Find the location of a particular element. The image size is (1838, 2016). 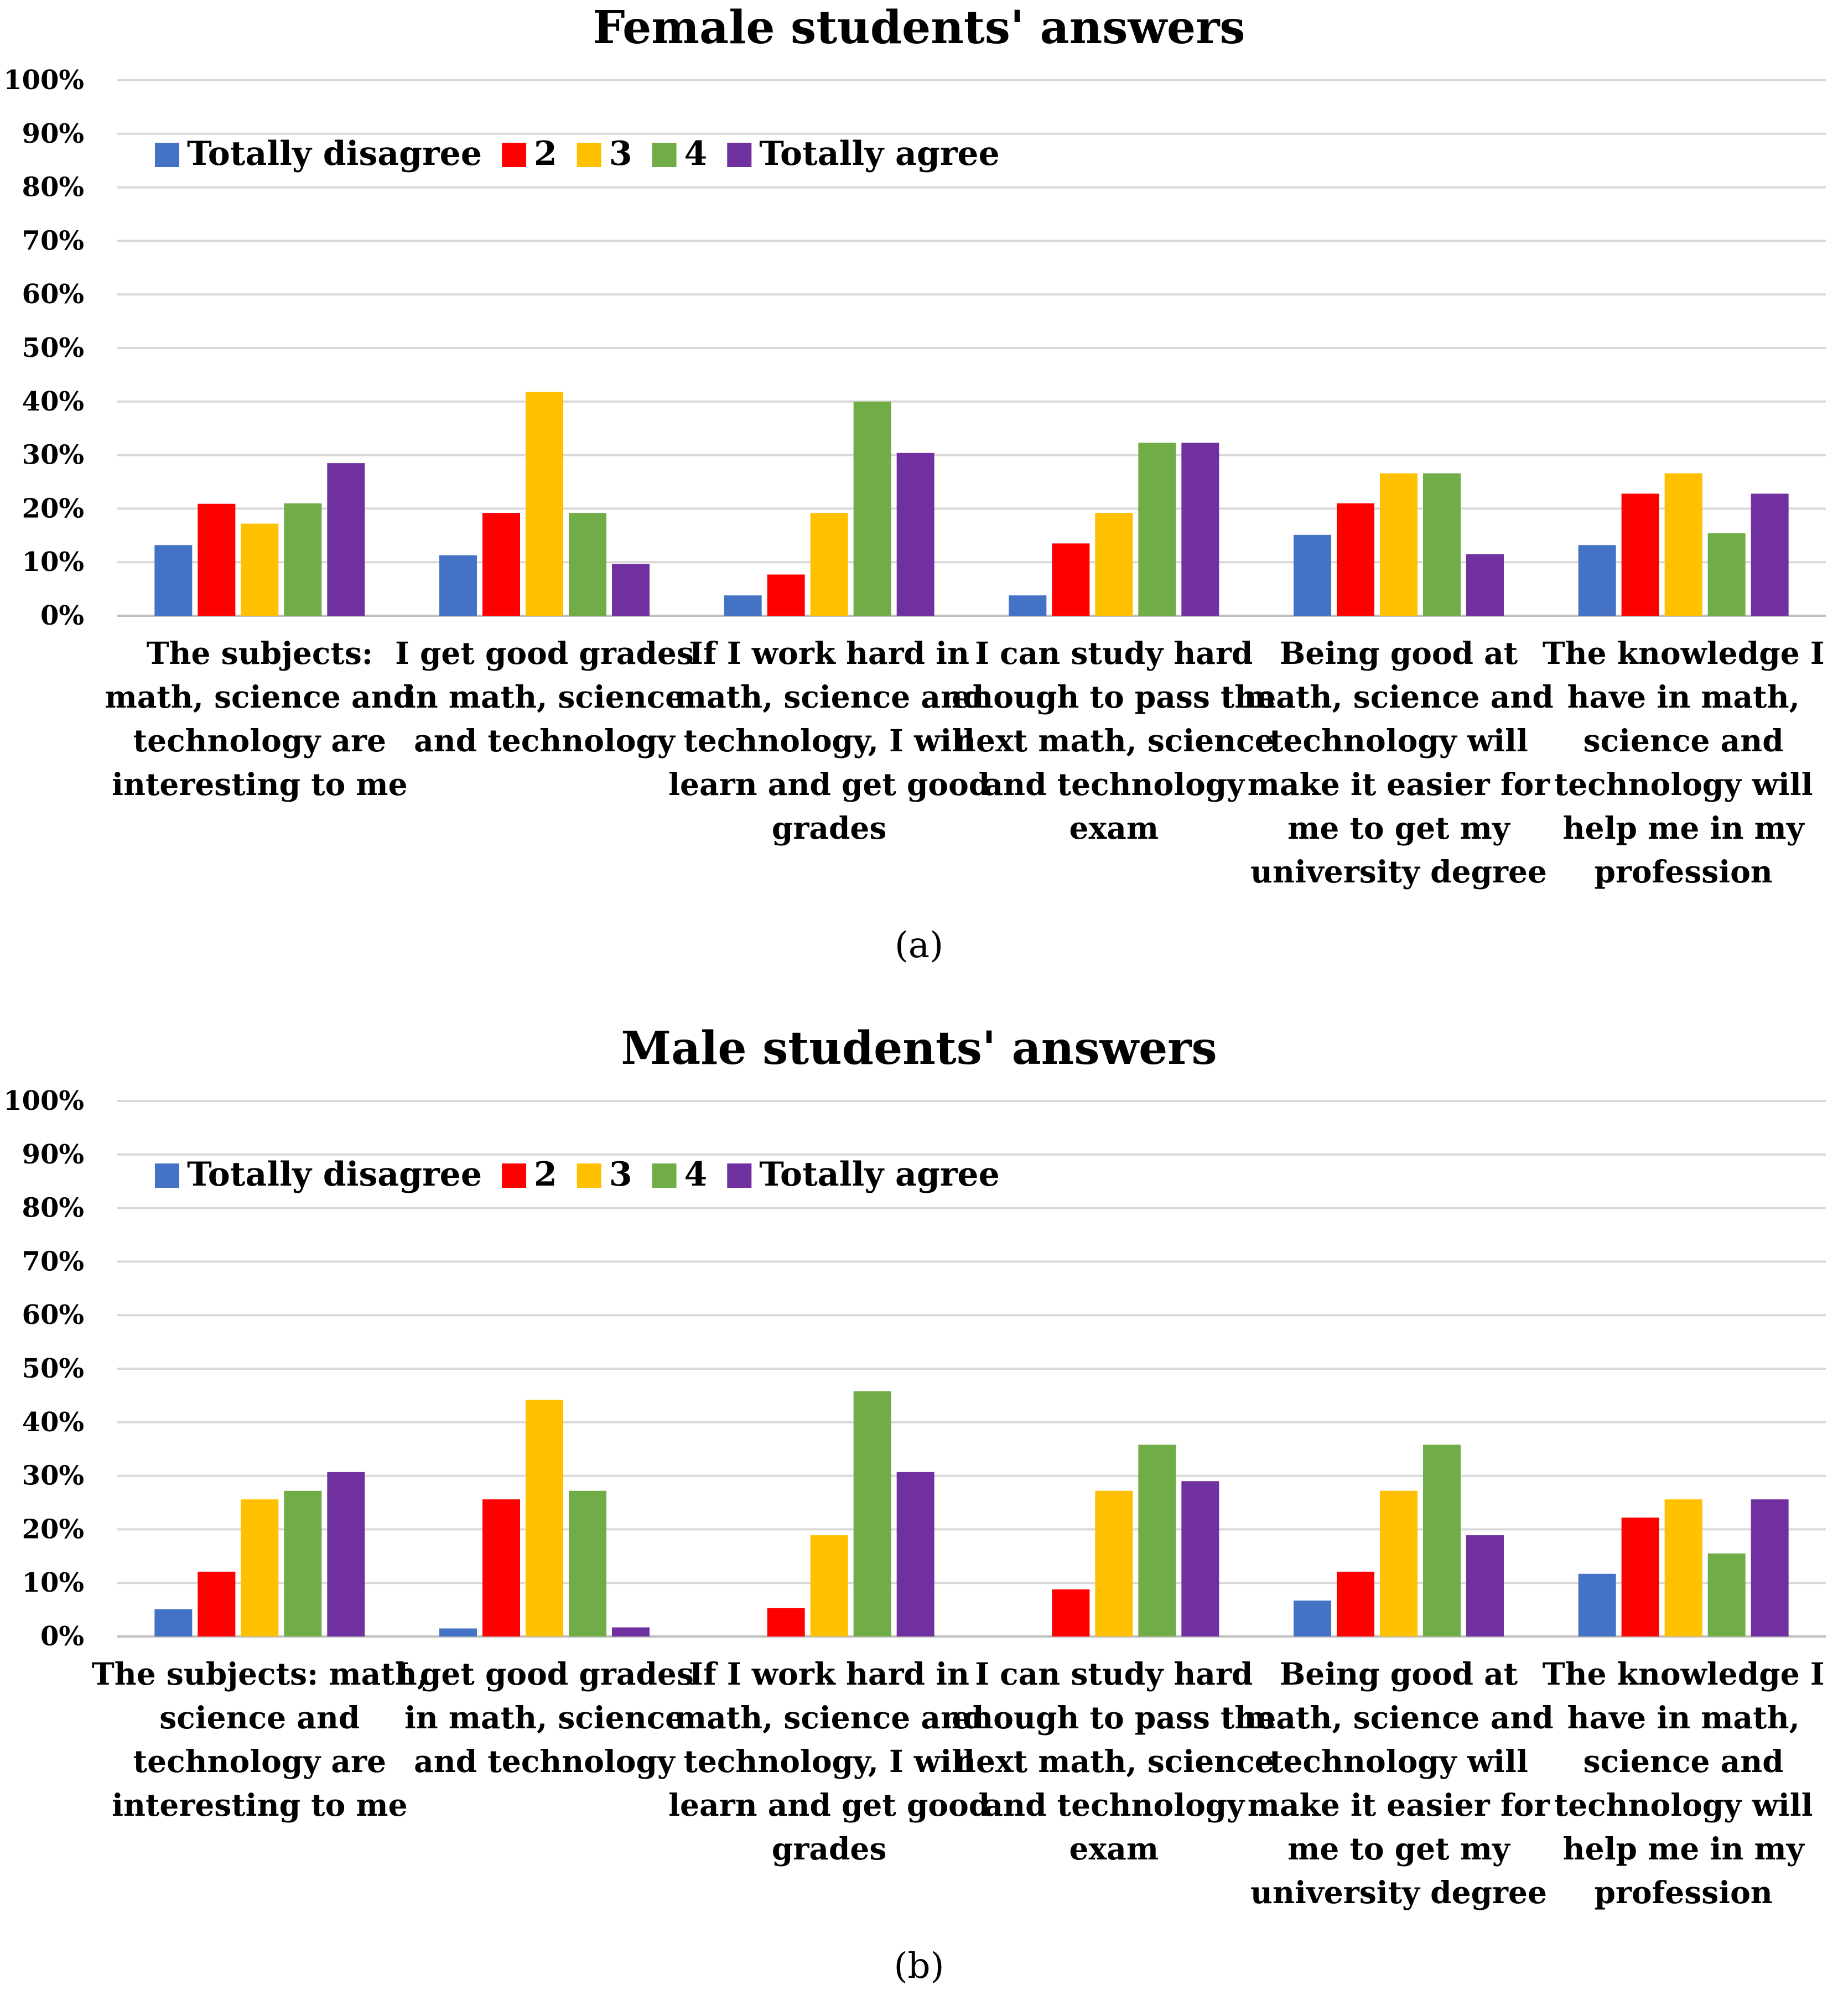

y-tick-label: 90% is located at coordinates (53, 1155).